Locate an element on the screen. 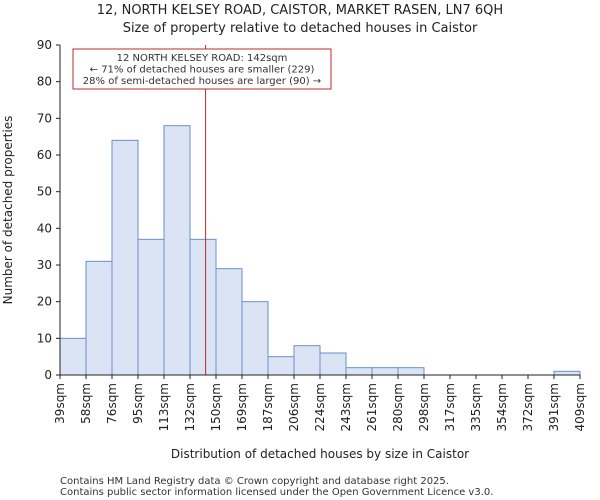 The width and height of the screenshot is (600, 500). x-tick-label: 58sqm is located at coordinates (86, 403).